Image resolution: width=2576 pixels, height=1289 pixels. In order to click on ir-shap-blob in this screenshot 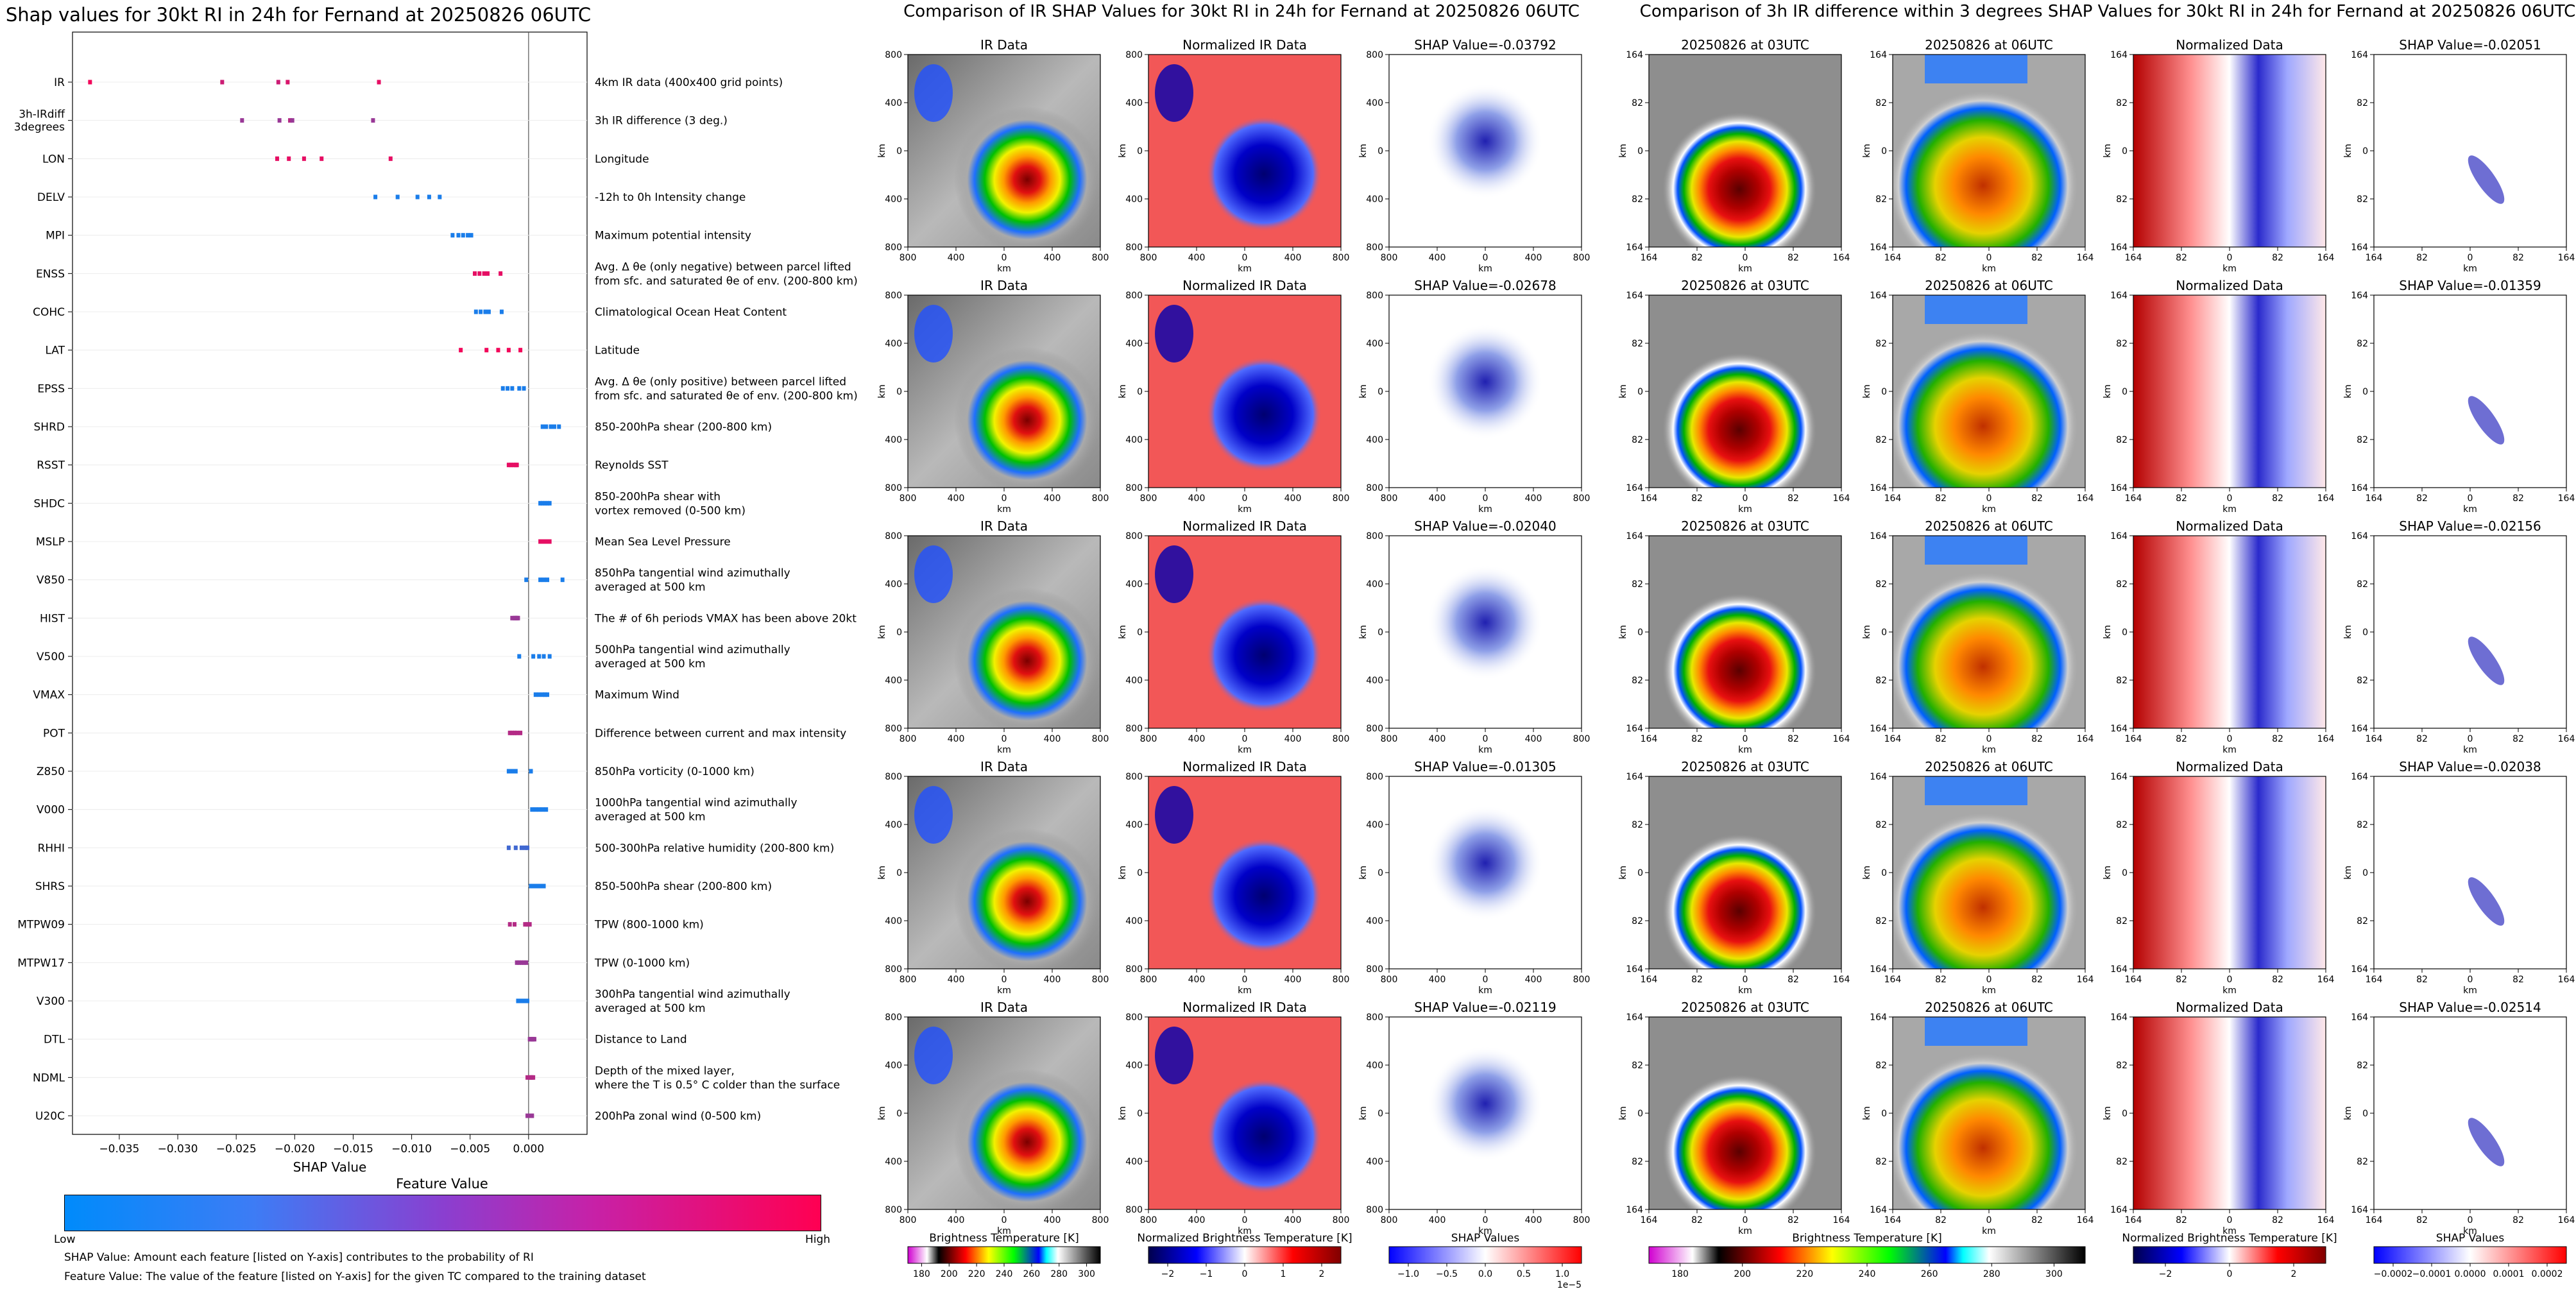, I will do `click(1485, 873)`.